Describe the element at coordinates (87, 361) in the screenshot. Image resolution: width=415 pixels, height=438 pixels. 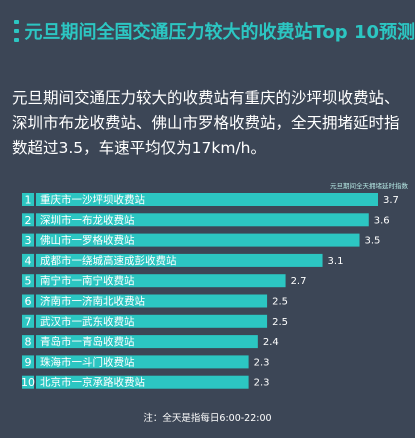
I see `category-label: 珠海市一斗门收费站` at that location.